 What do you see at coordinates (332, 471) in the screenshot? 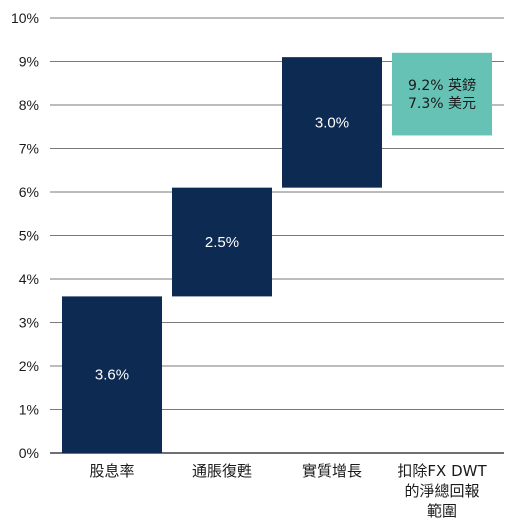
I see `x-tick-label: 實質增長` at bounding box center [332, 471].